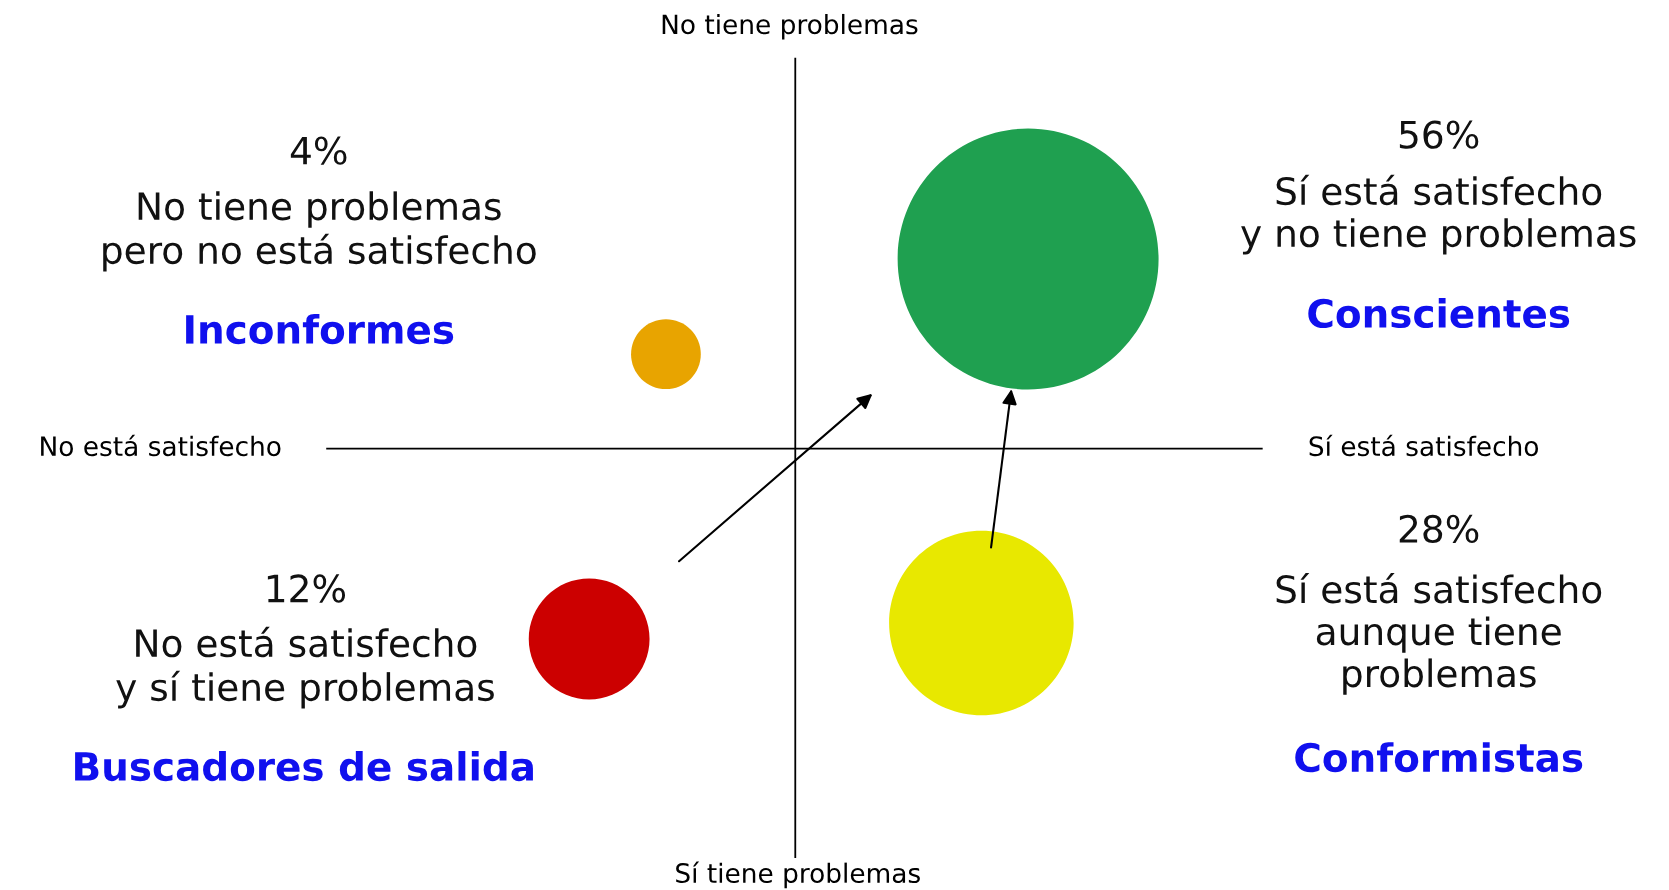 The image size is (1669, 890). I want to click on text: Sí está satisfecho y no tiene problemas, so click(1438, 214).